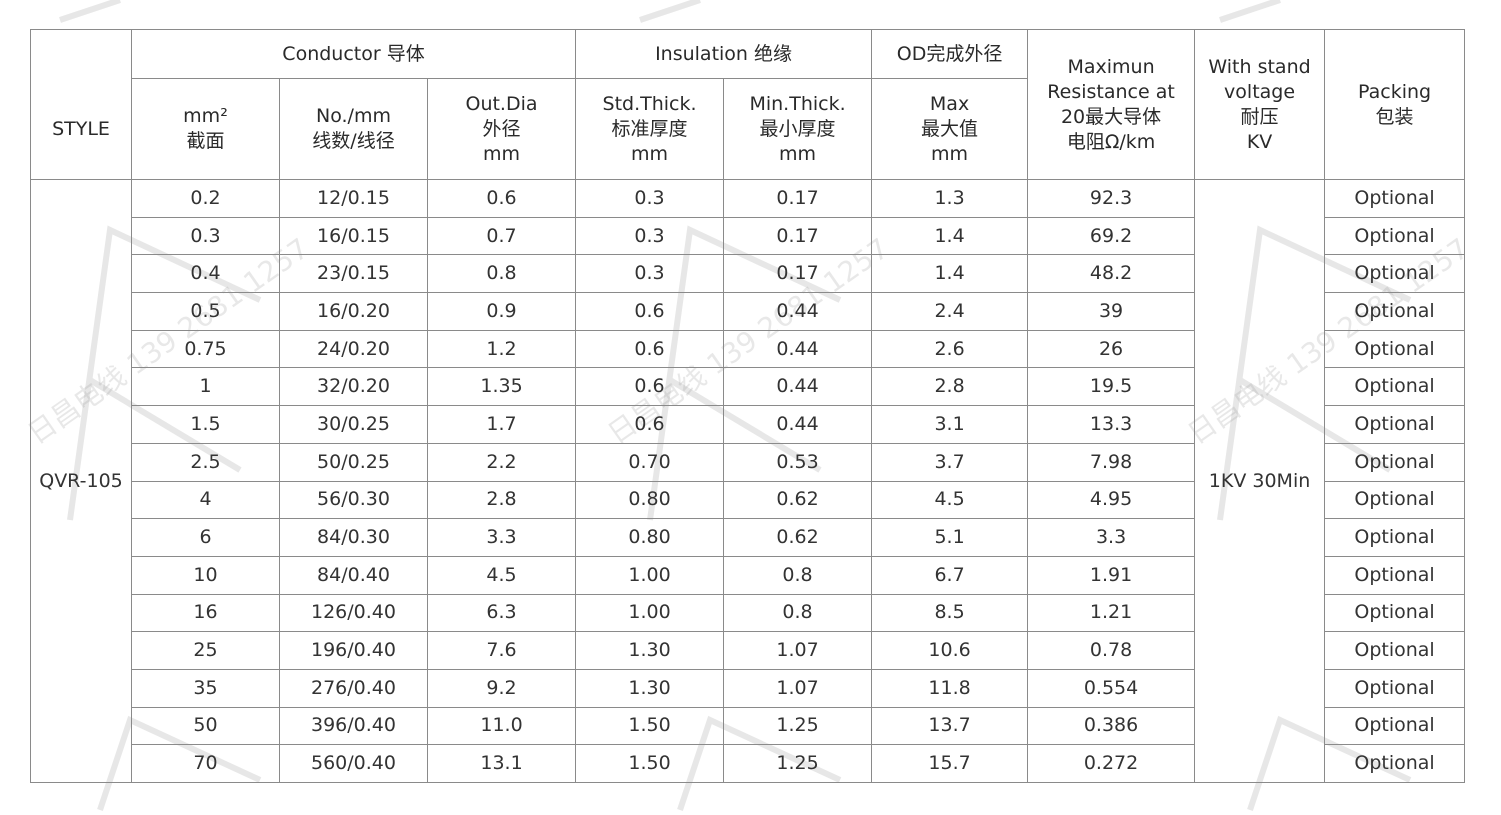 The height and width of the screenshot is (815, 1501). I want to click on table-row: 0.3 16/0.15 0.7 0.3 0.17 1.4 69.2 Optional, so click(748, 236).